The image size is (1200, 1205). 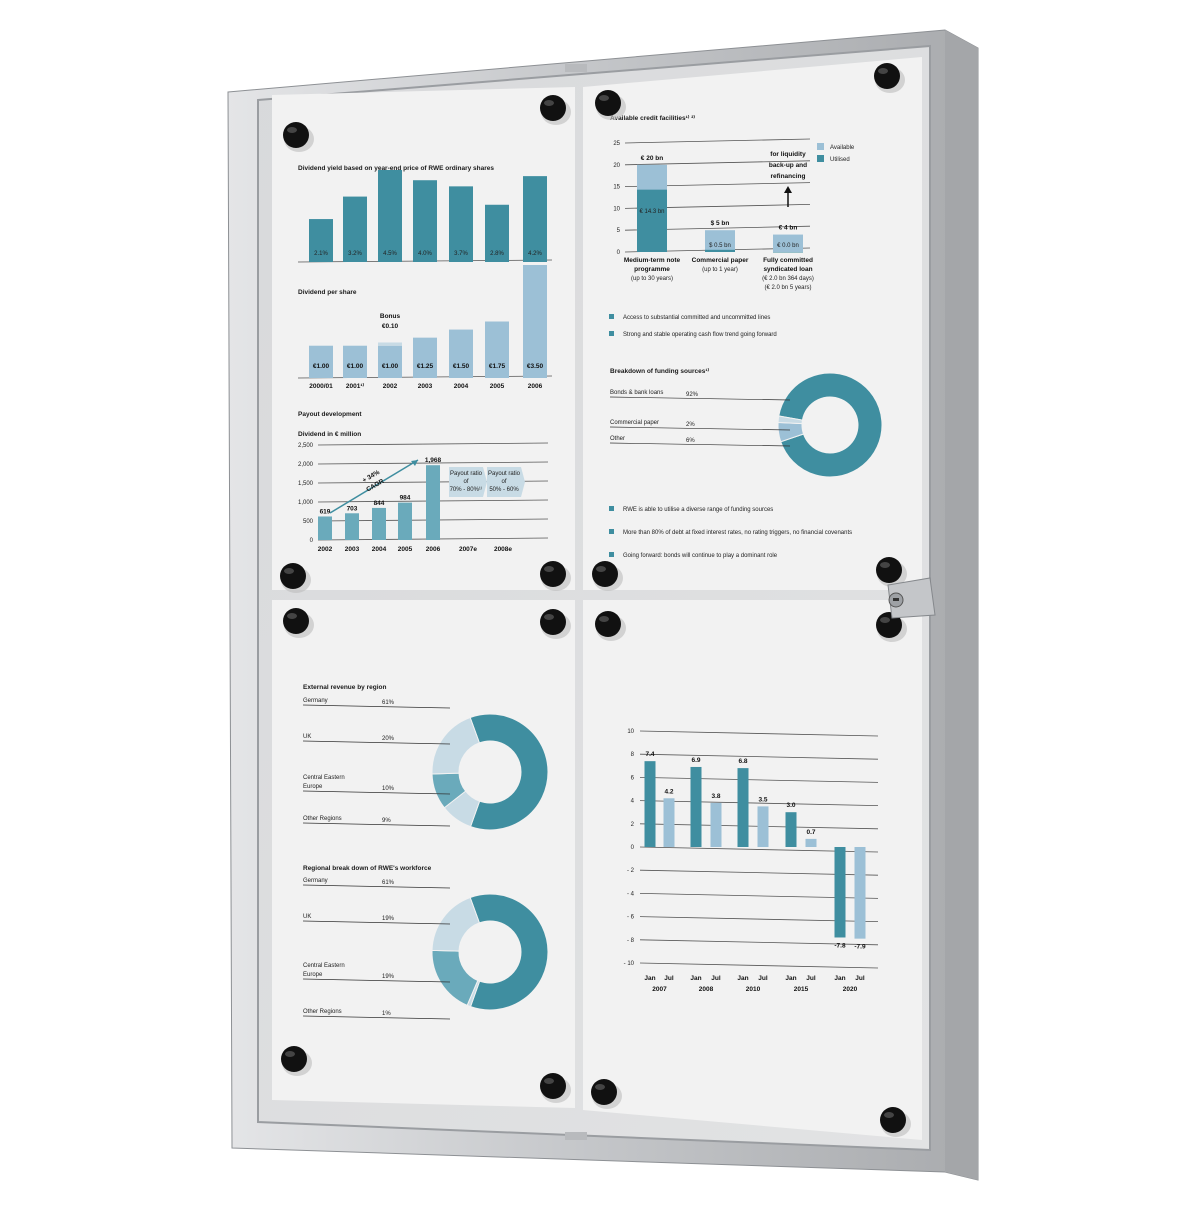 I want to click on data-label: €1.25, so click(x=425, y=366).